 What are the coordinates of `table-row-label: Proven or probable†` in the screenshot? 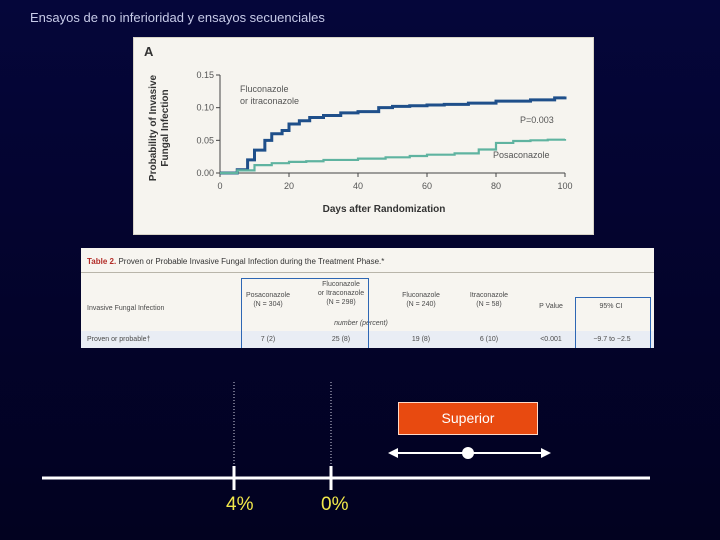 It's located at (119, 339).